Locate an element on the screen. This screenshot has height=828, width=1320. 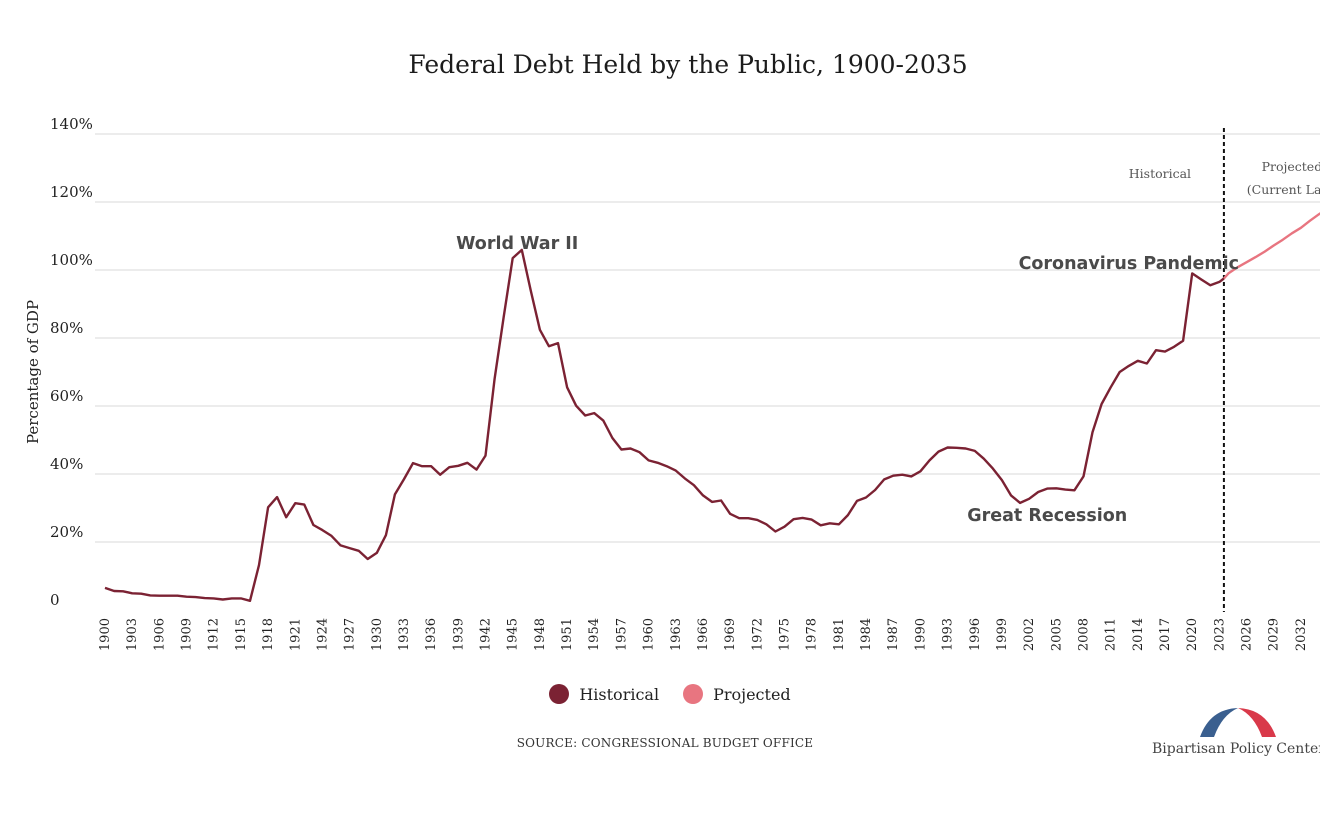
x-tick-label: 1903 is located at coordinates (132, 634).